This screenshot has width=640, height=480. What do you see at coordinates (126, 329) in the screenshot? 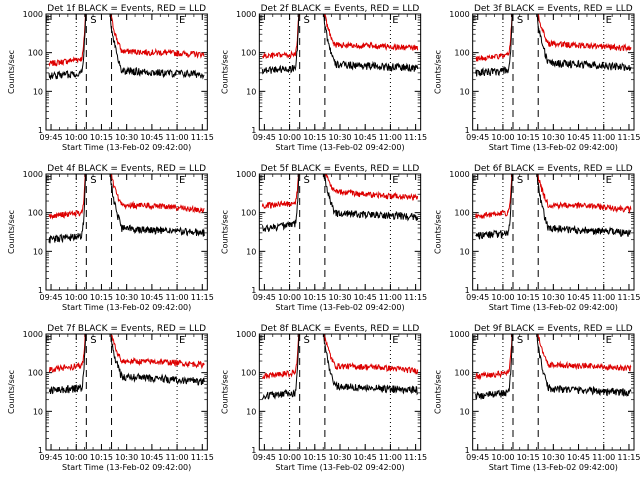
I see `panel-title: Det 7f BLACK = Events, RED = LLD` at bounding box center [126, 329].